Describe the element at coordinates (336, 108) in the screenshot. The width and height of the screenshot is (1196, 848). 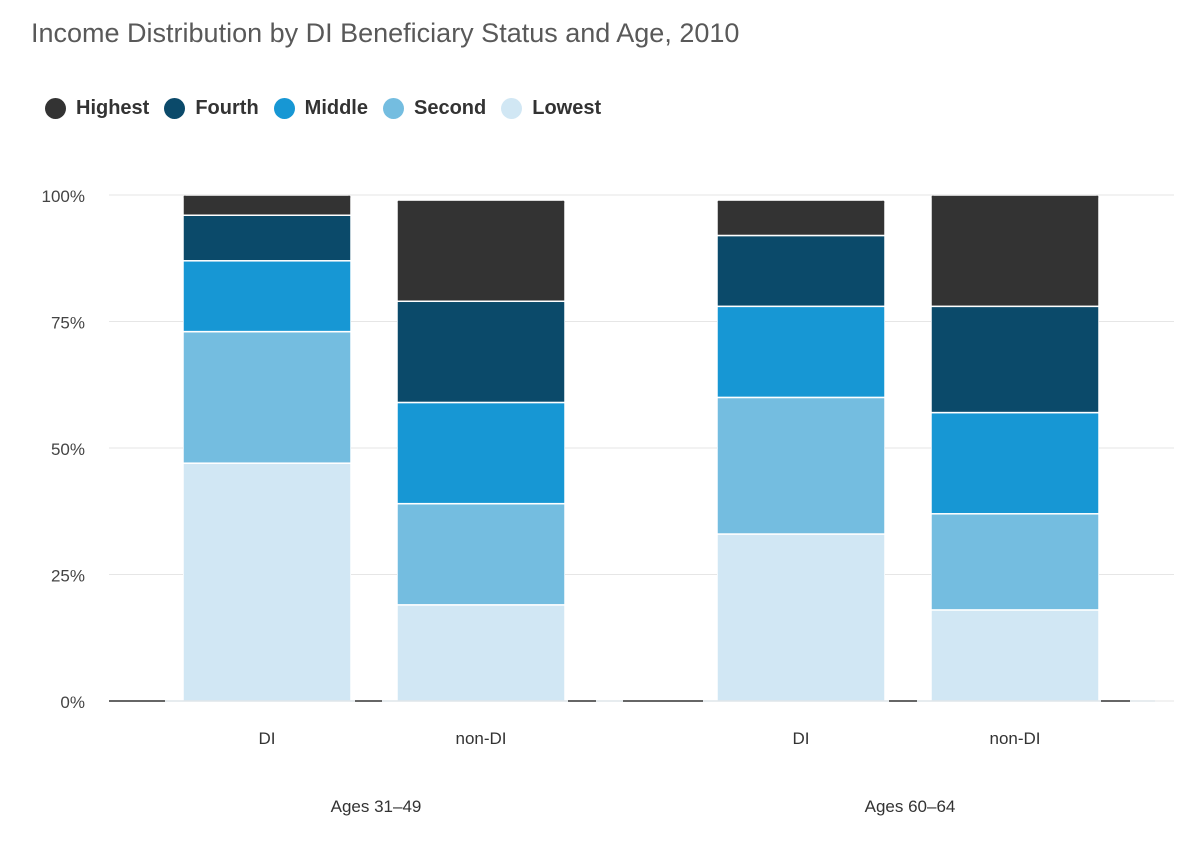
I see `legend-label: Middle` at that location.